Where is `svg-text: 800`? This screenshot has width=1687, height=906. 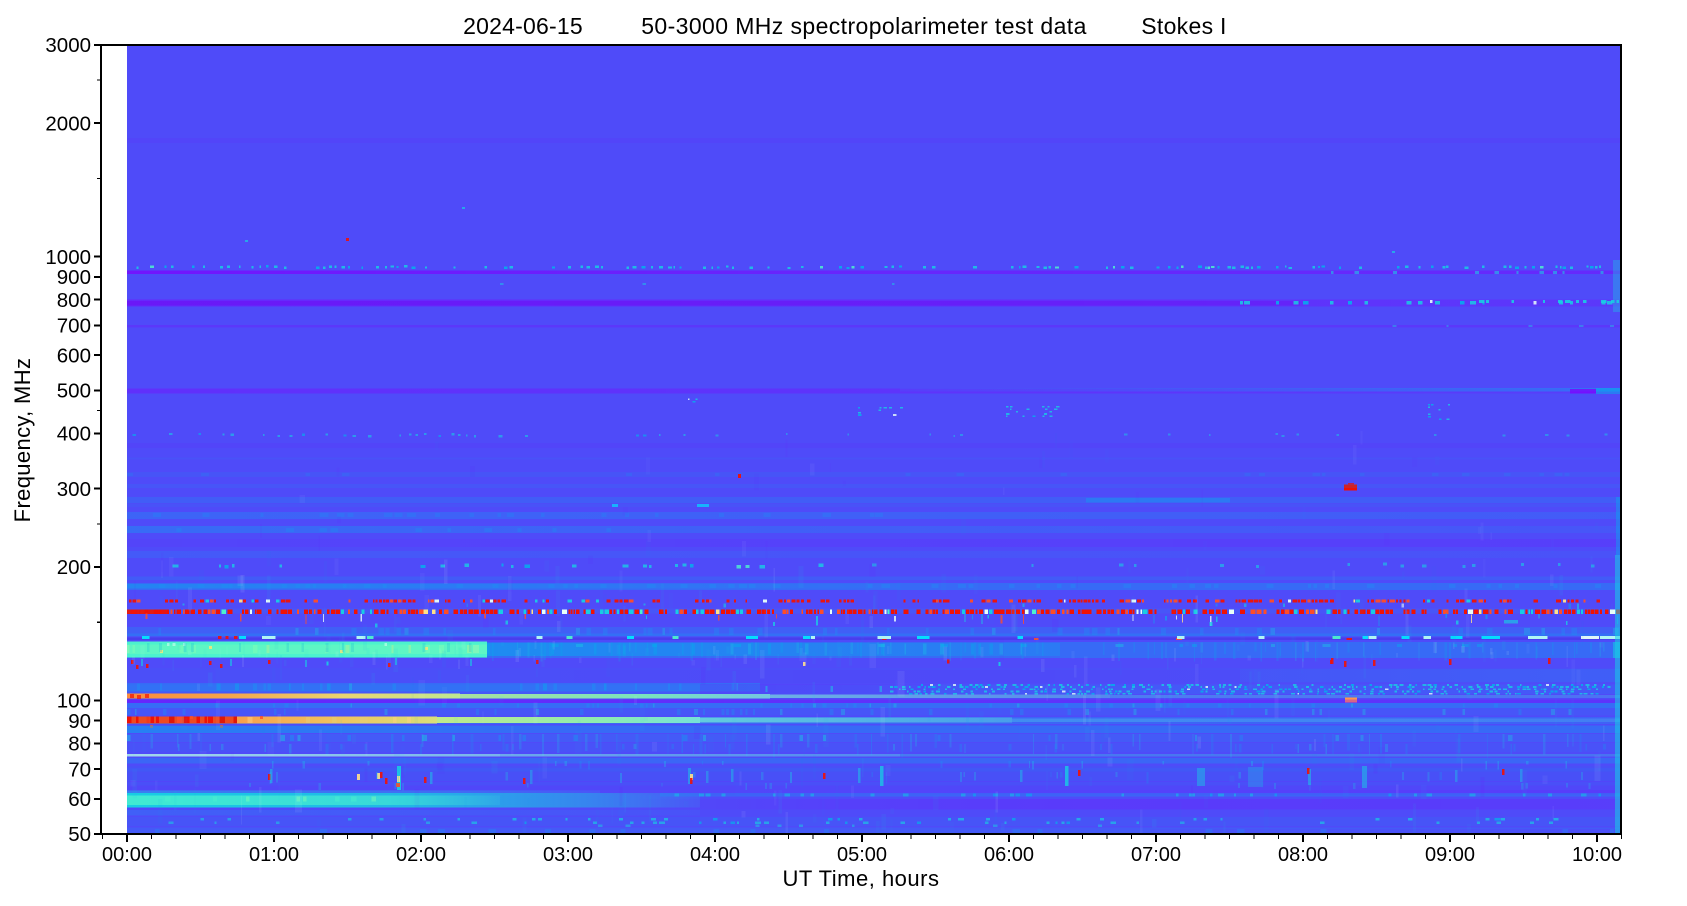
svg-text: 800 is located at coordinates (74, 300).